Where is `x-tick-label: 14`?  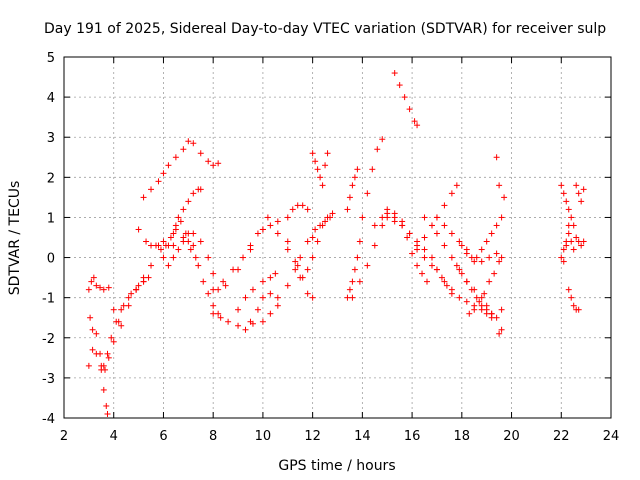 x-tick-label: 14 is located at coordinates (362, 436).